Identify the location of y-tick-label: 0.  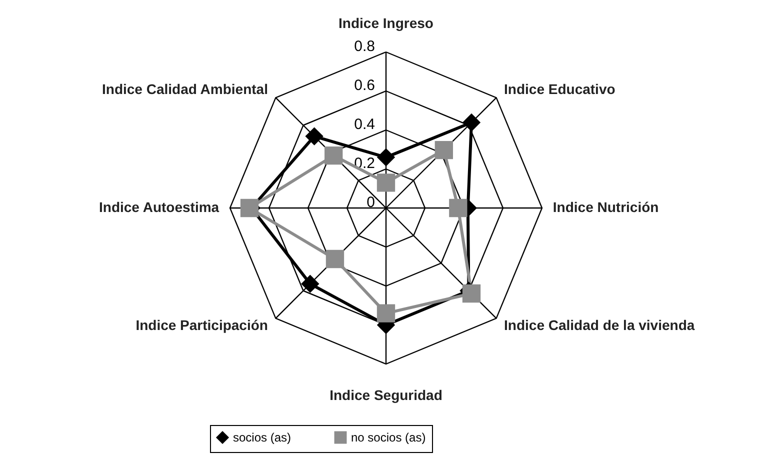
(370, 202).